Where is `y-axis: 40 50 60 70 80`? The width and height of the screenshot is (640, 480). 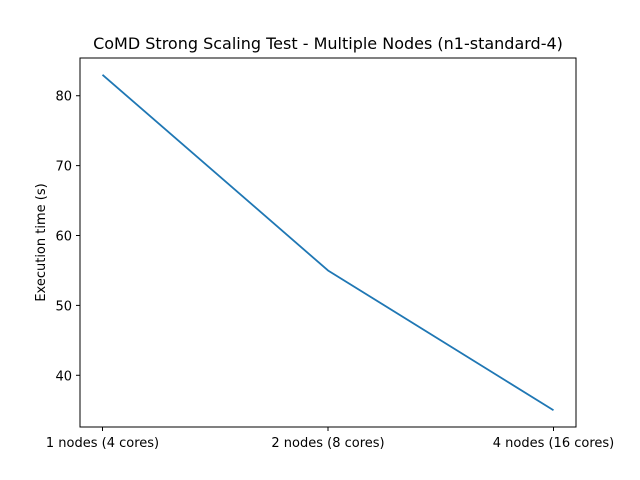 y-axis: 40 50 60 70 80 is located at coordinates (67, 237).